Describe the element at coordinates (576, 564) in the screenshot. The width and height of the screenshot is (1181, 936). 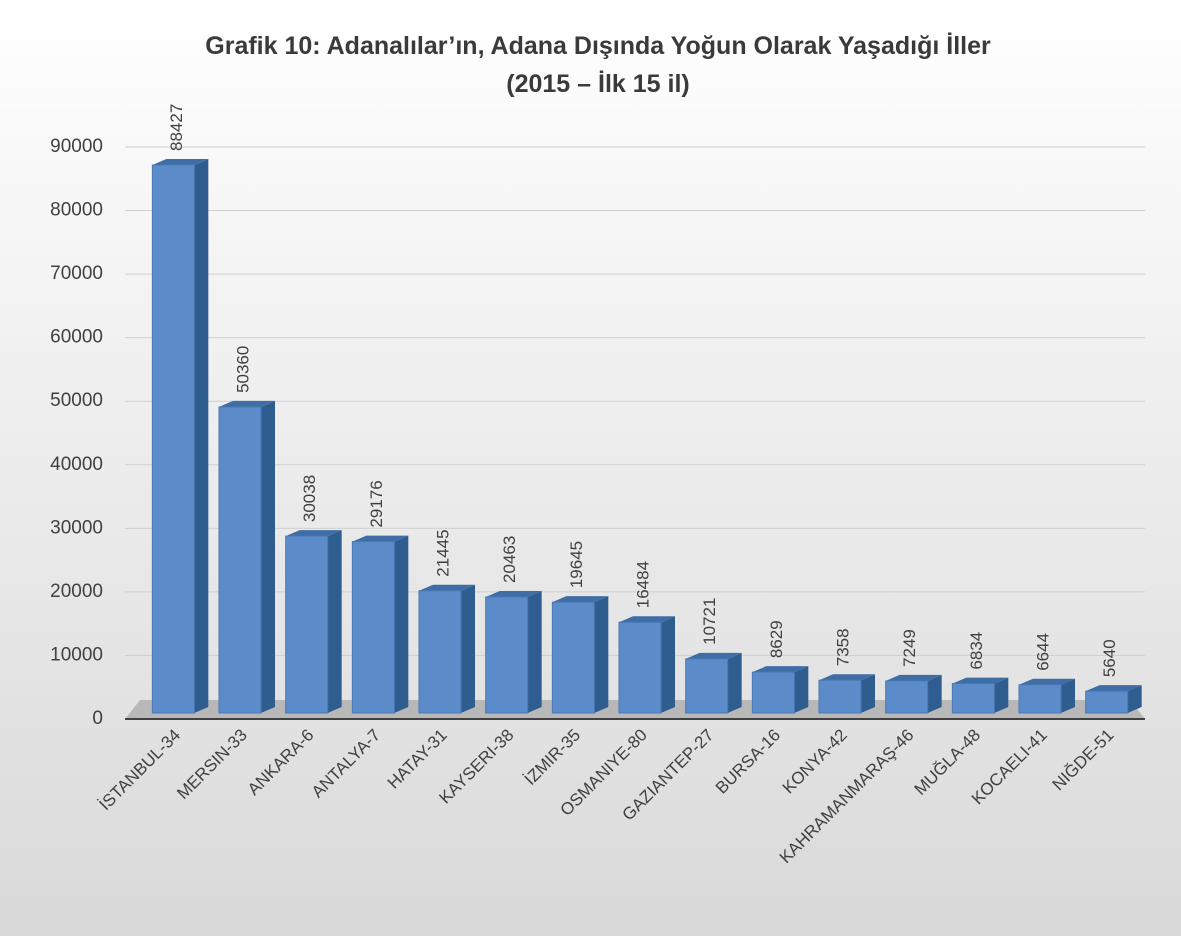
I see `data-label: 19645` at that location.